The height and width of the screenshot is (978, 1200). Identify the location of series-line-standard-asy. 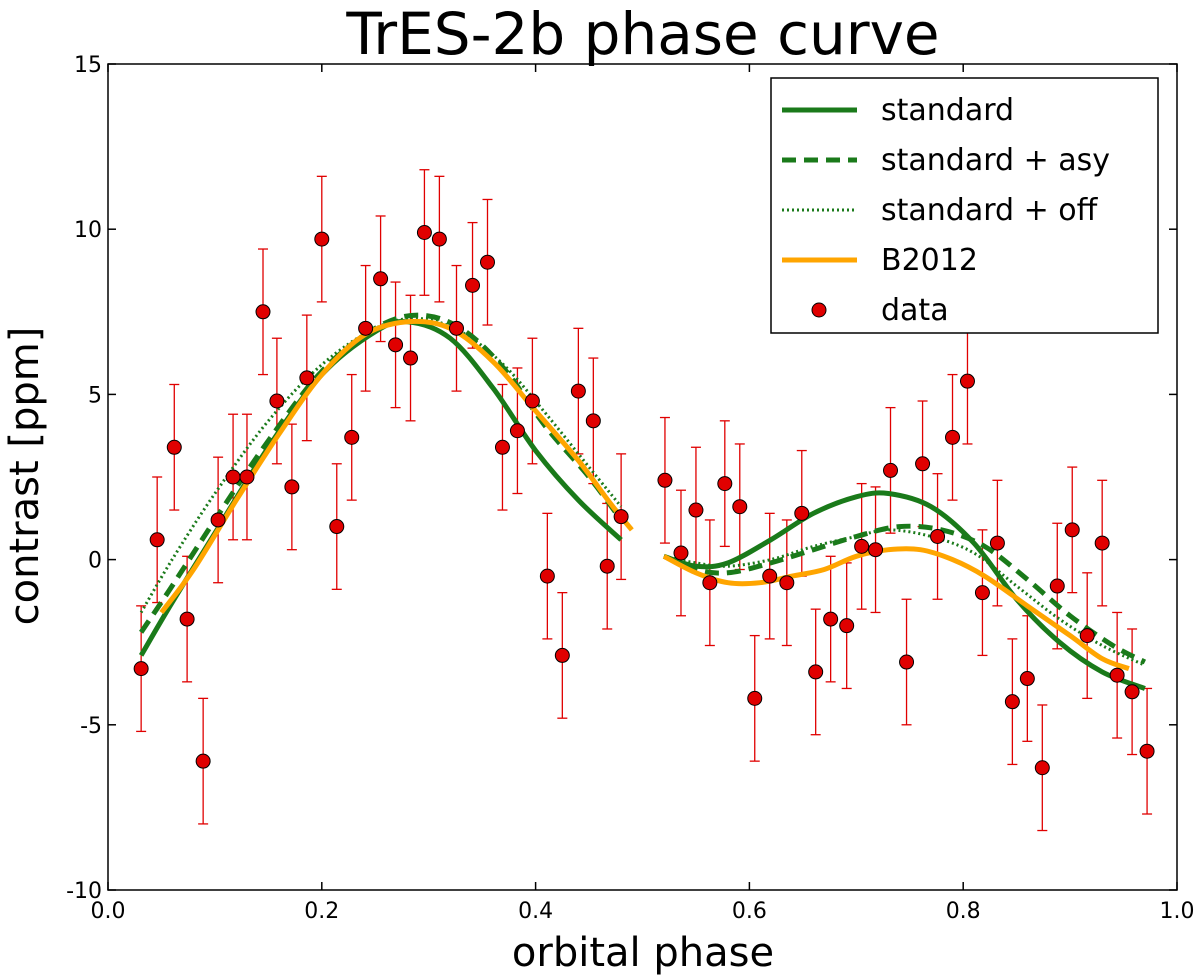
(904, 594).